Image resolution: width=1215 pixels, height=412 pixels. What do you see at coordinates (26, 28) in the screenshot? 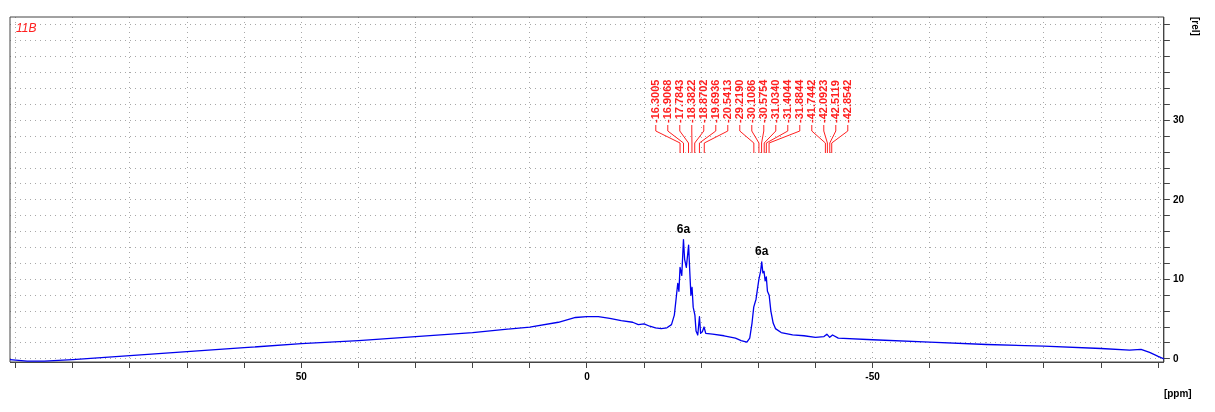
I see `annotation: 11B` at bounding box center [26, 28].